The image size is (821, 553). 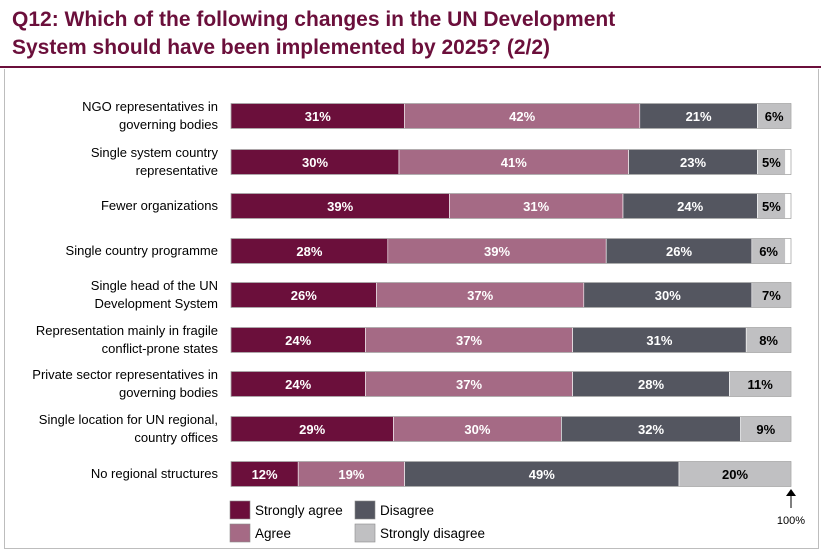 I want to click on data-label: 49%, so click(x=542, y=474).